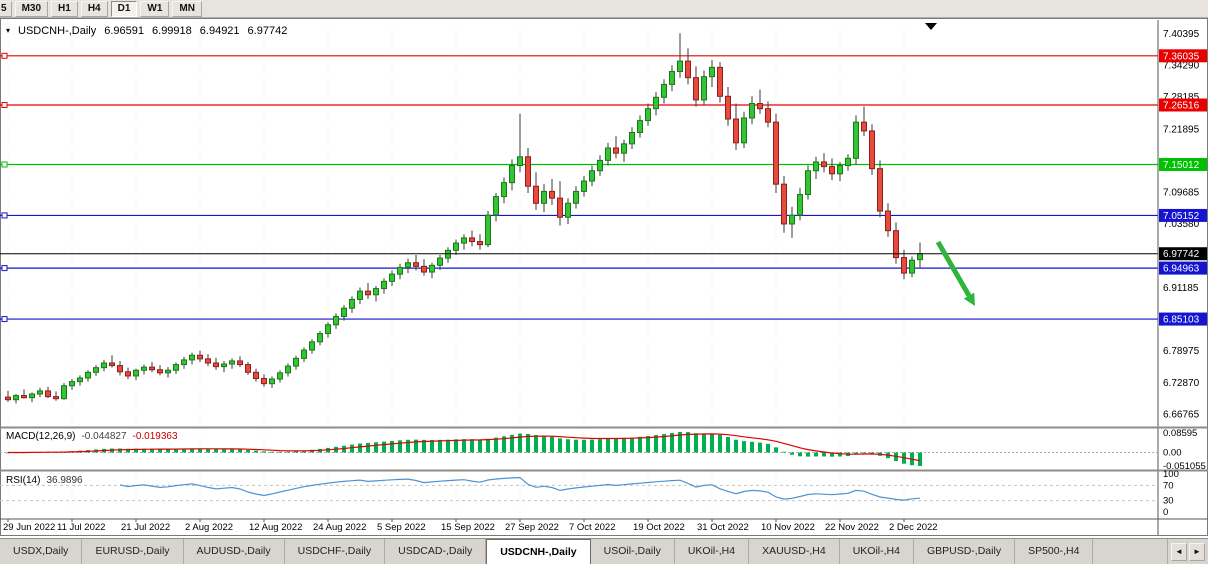 The height and width of the screenshot is (564, 1208). I want to click on tab-AUDUSD-Daily: AUDUSD-,Daily, so click(234, 551).